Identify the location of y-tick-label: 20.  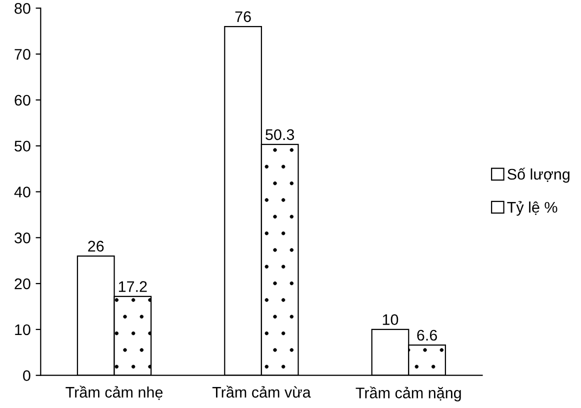
(22, 284).